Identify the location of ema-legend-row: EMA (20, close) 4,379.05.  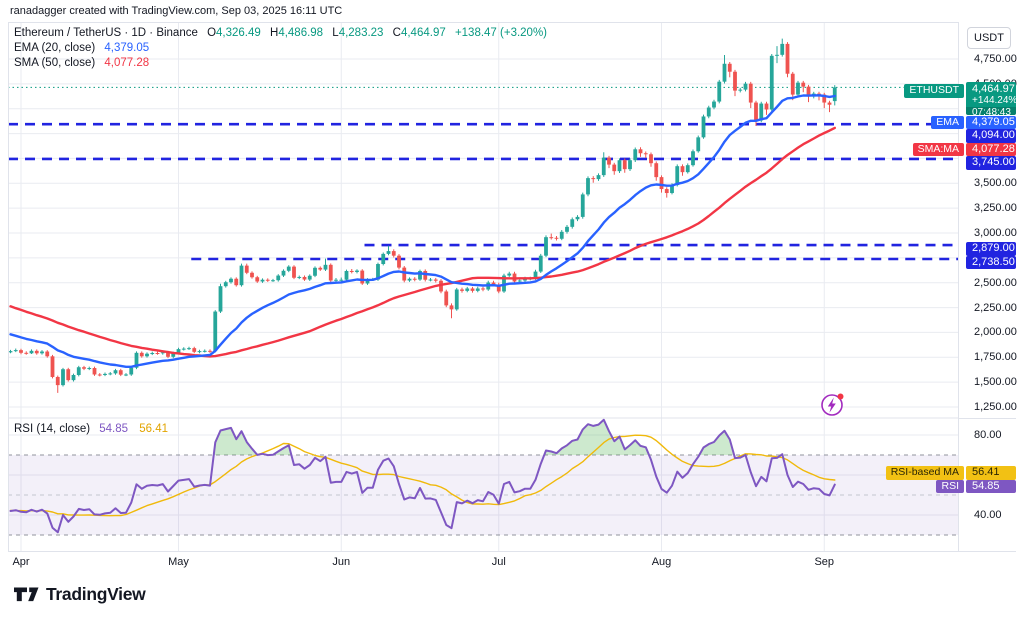
(280, 48).